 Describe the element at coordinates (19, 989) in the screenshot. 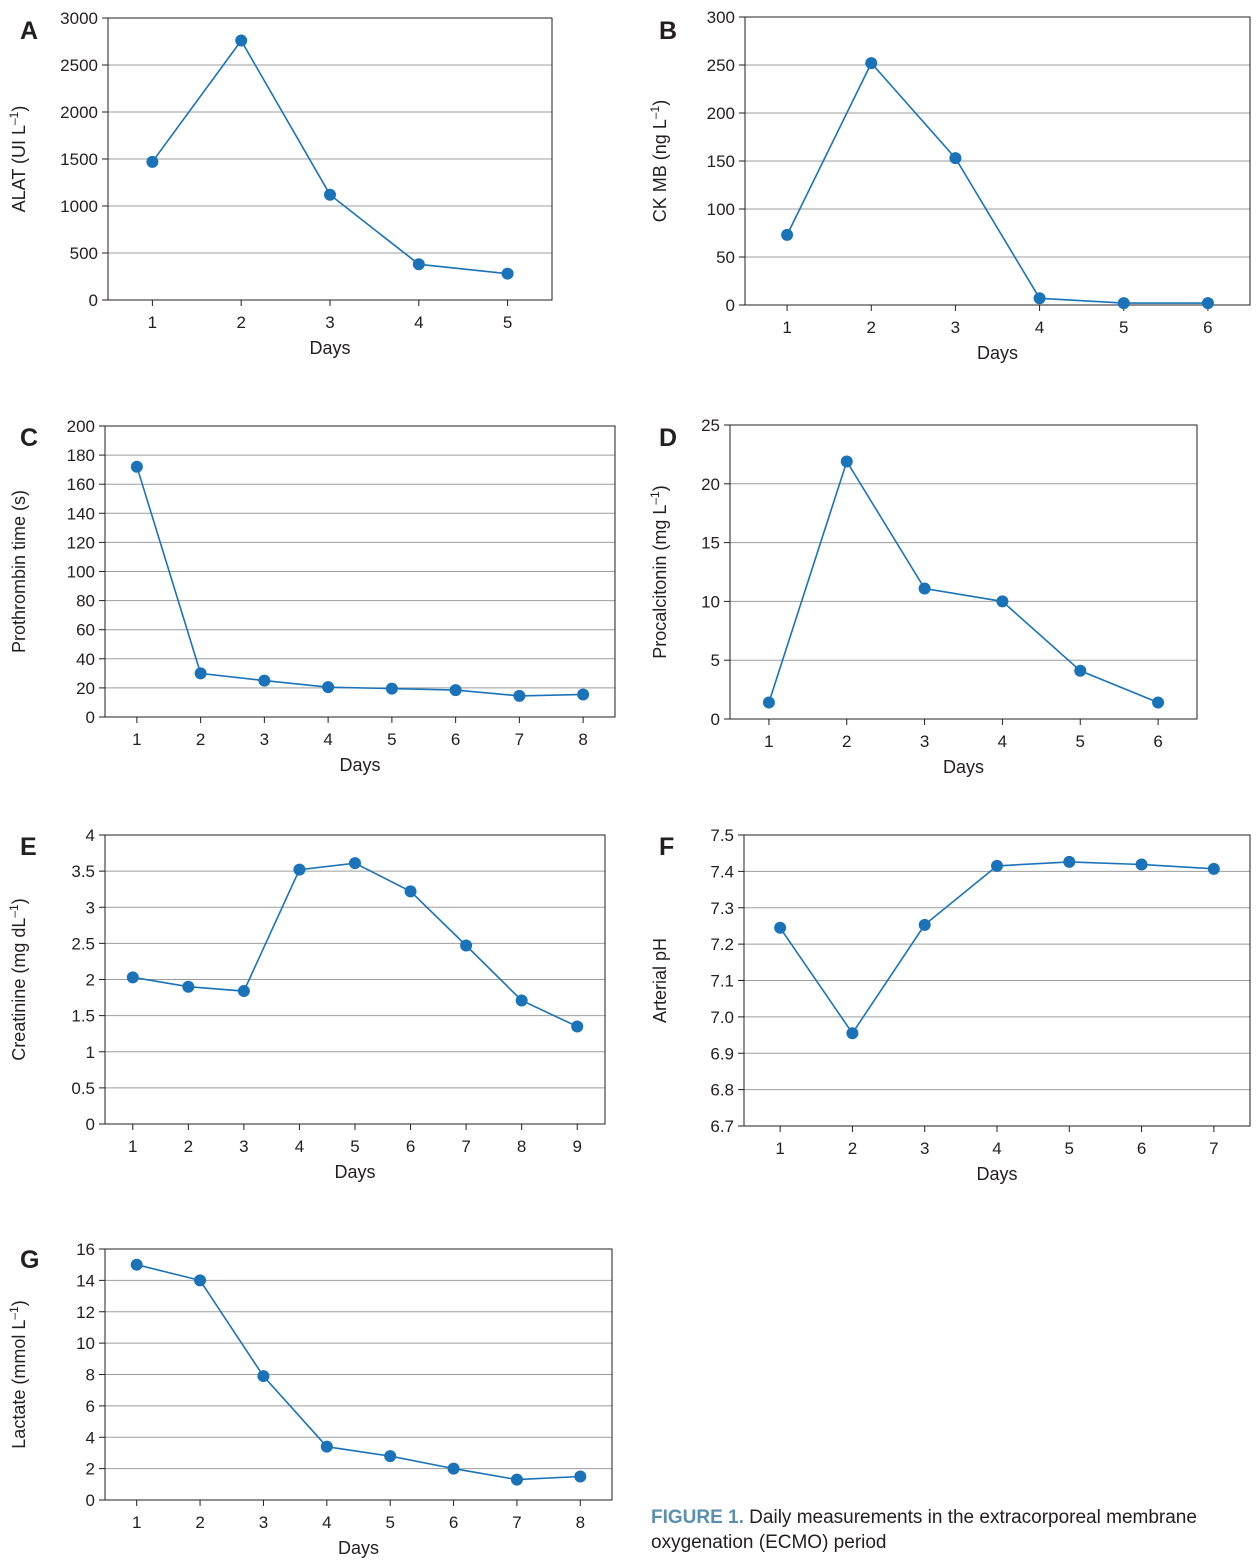

I see `y-axis-label-text: Creatinine (mg dL` at that location.